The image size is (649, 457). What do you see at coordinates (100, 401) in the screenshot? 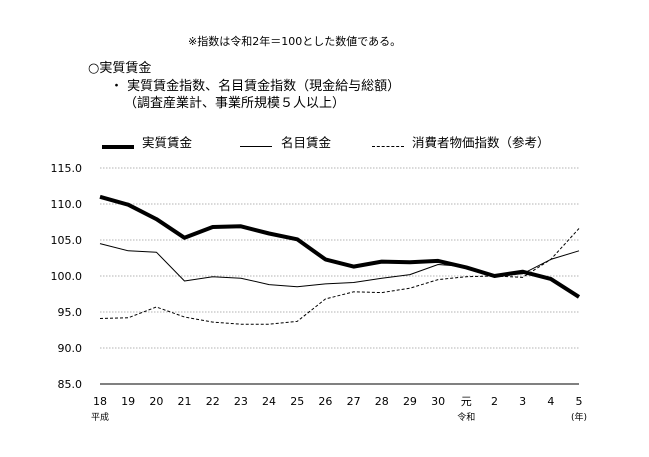
I see `x-tick-label: 18` at bounding box center [100, 401].